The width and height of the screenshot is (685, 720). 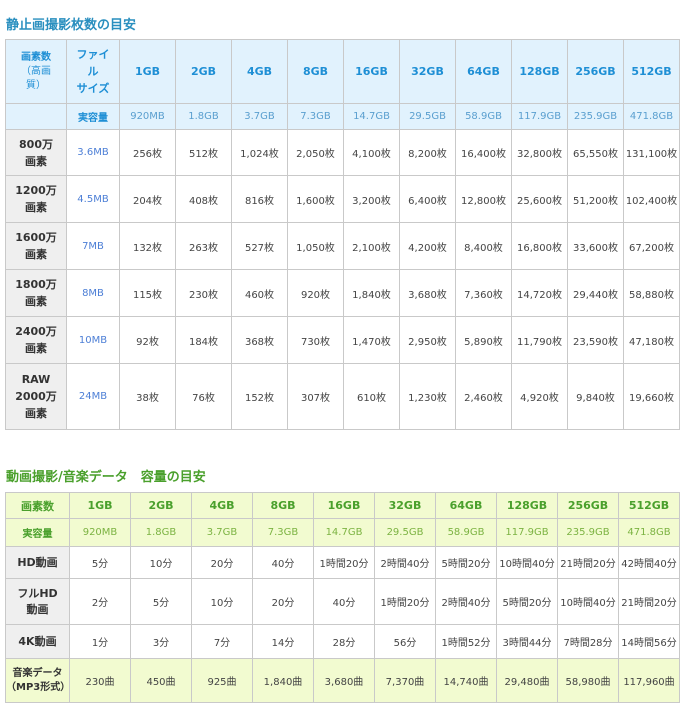 I want to click on count-cell: 4,100枚, so click(x=371, y=152).